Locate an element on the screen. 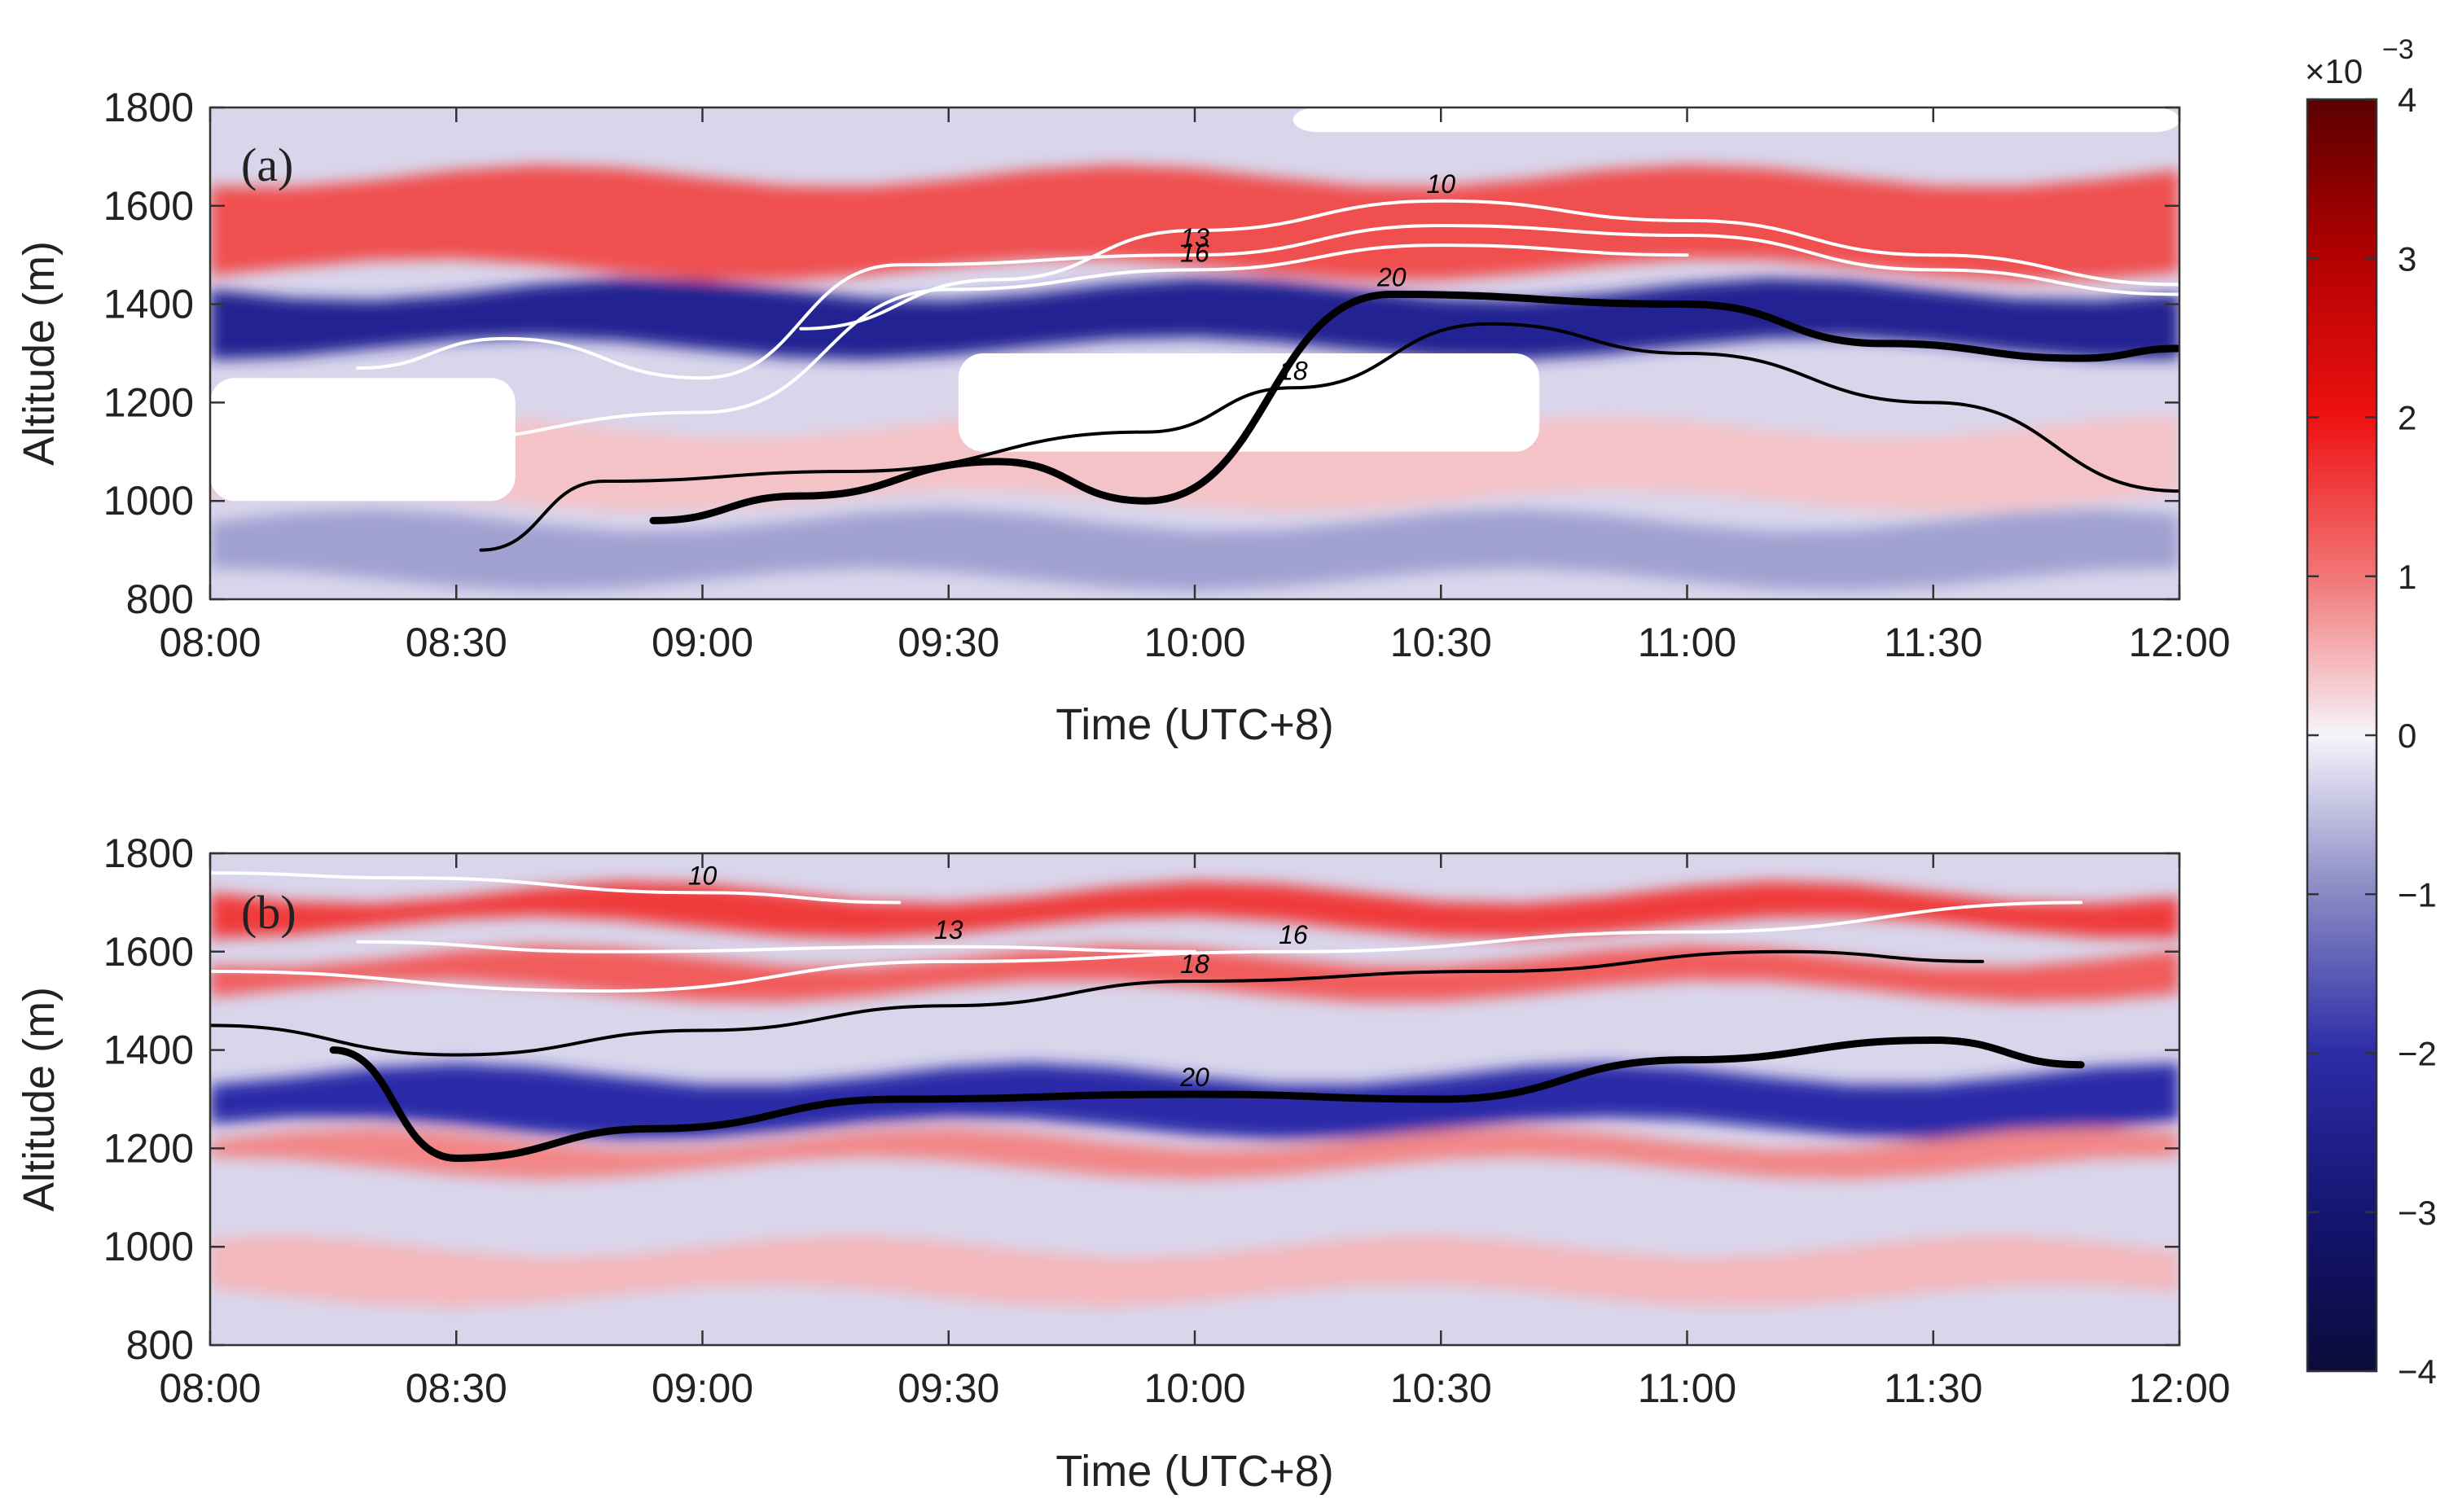  colorbar-tick-label: 3 is located at coordinates (2407, 258).